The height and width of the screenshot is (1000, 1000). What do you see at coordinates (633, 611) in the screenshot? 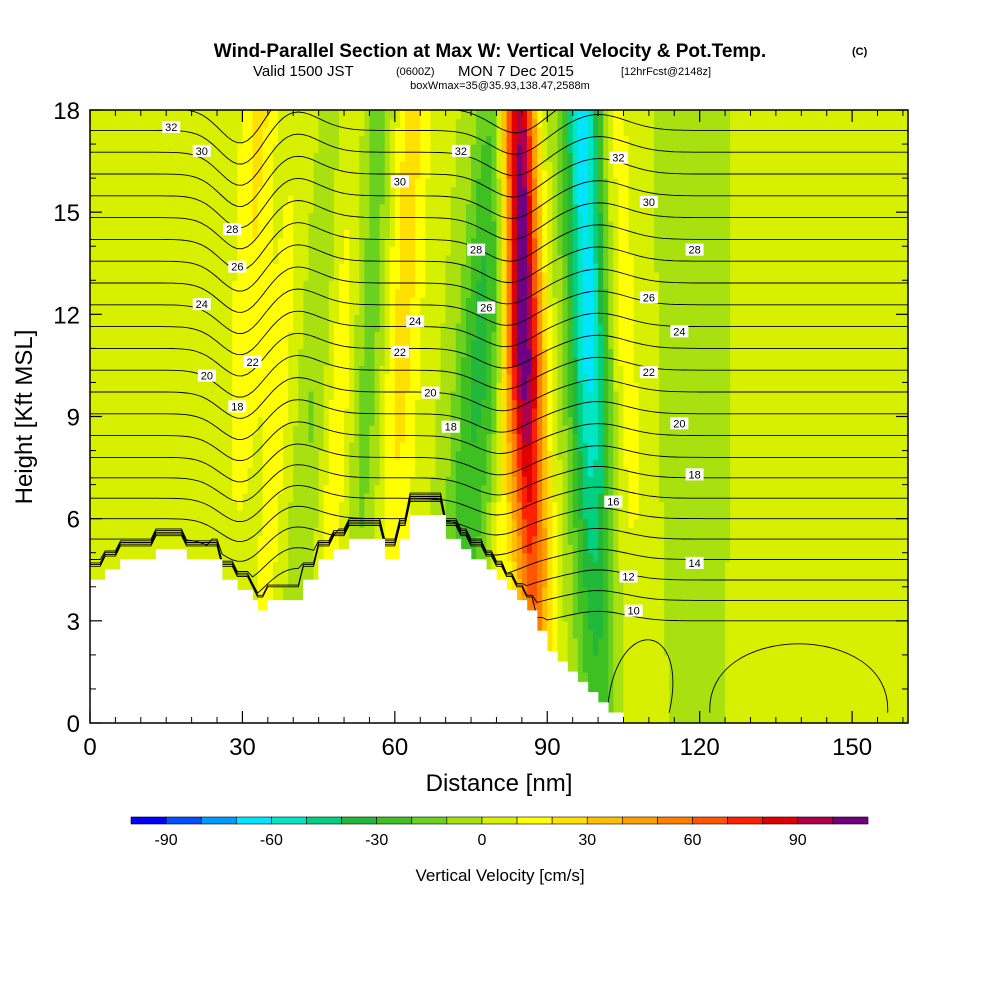
I see `theta-label: 10` at bounding box center [633, 611].